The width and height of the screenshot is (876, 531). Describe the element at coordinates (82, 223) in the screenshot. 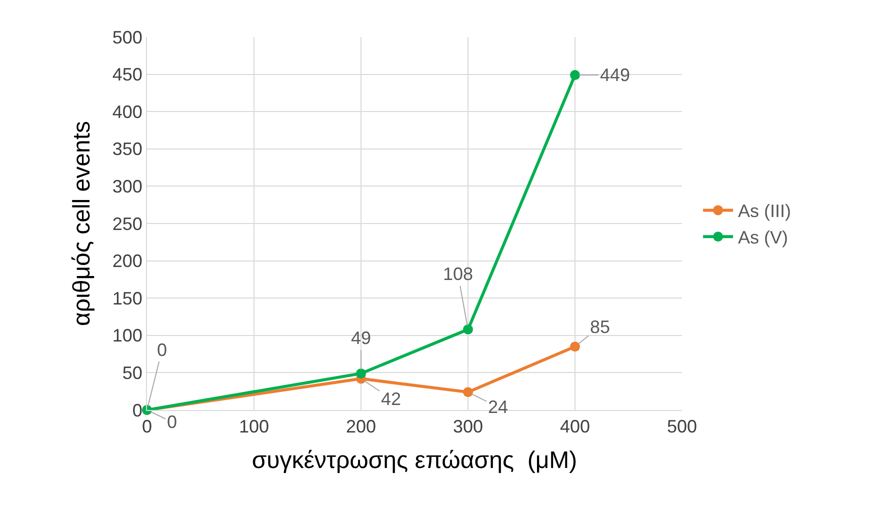

I see `y-axis-title: αριθμός cell events` at that location.